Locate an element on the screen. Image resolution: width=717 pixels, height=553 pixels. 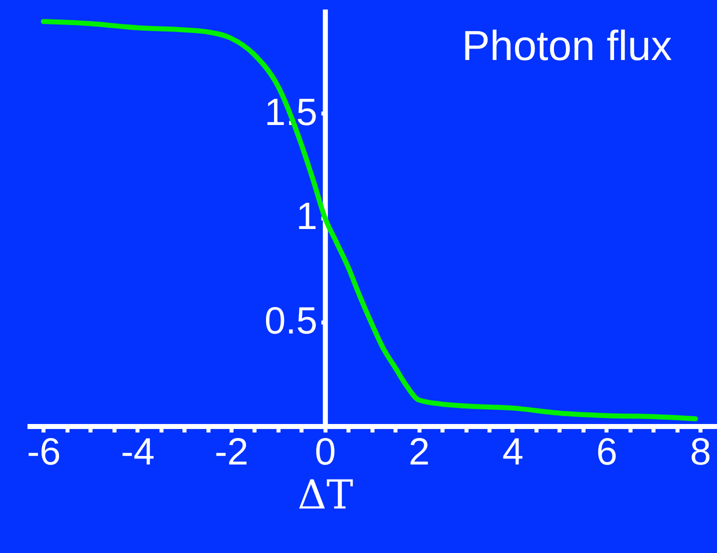
x-tick-label: 2 is located at coordinates (419, 453).